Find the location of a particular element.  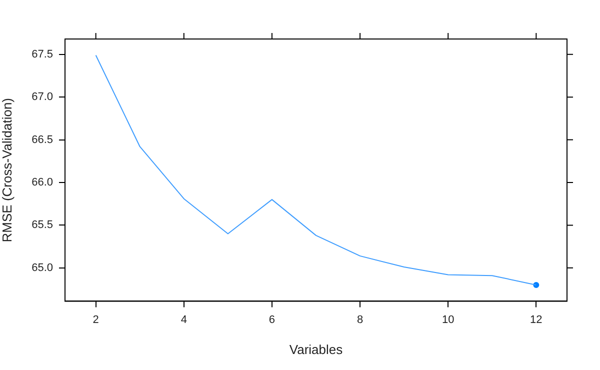

y-tick-label: 66.0 is located at coordinates (42, 182).